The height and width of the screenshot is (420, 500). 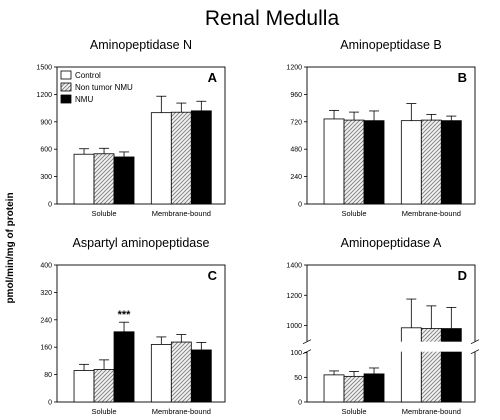 What do you see at coordinates (46, 266) in the screenshot?
I see `y-tick-label: 400` at bounding box center [46, 266].